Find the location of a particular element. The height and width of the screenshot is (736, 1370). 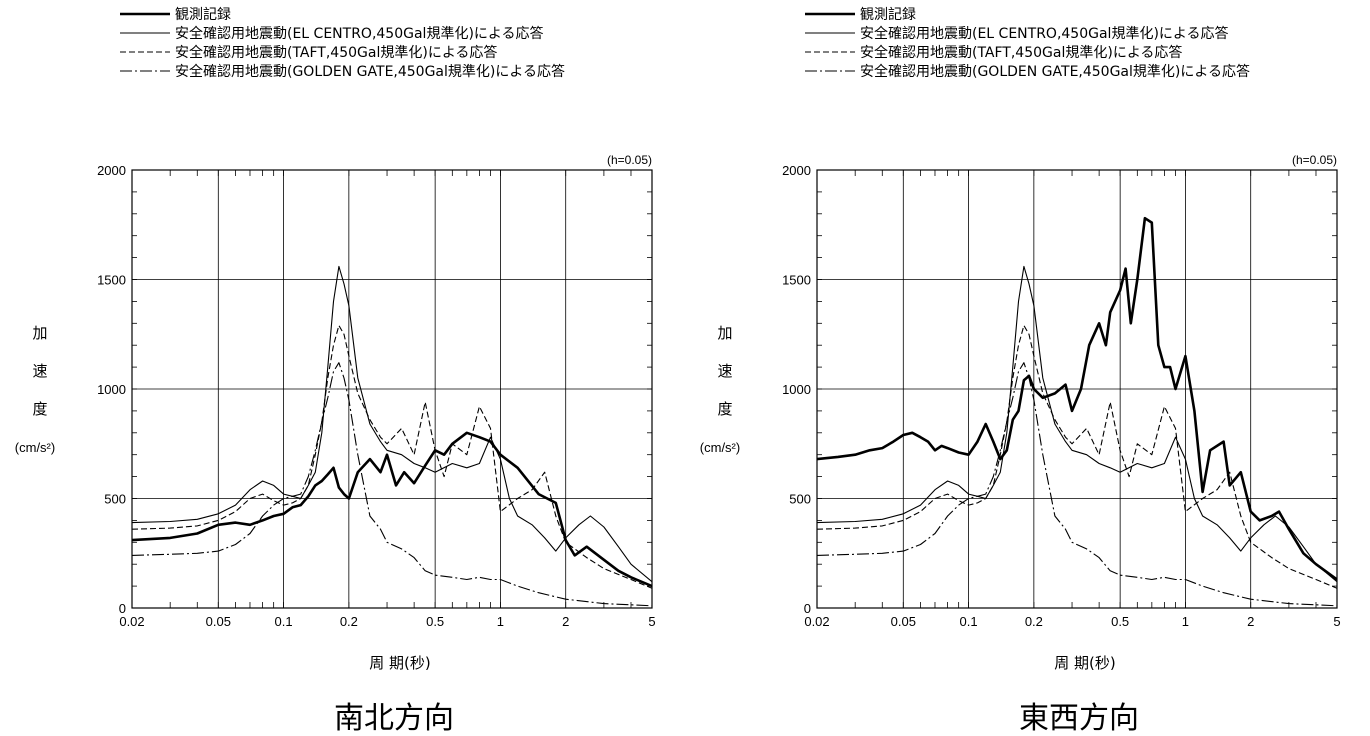

series-line-thick is located at coordinates (392, 509).